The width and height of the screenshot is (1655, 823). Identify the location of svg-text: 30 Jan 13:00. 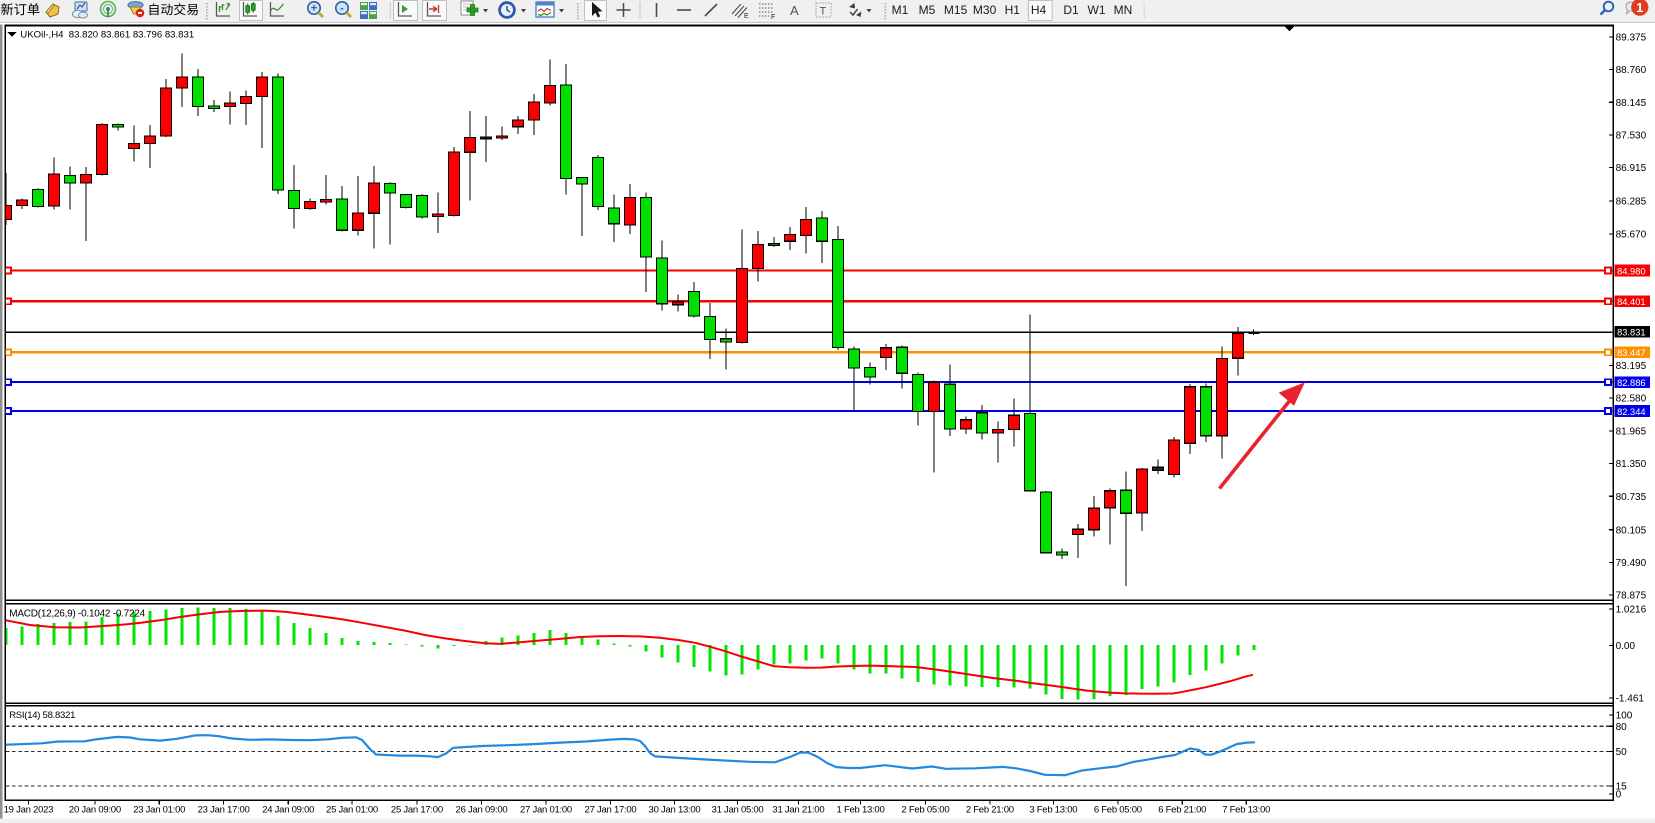
(675, 810).